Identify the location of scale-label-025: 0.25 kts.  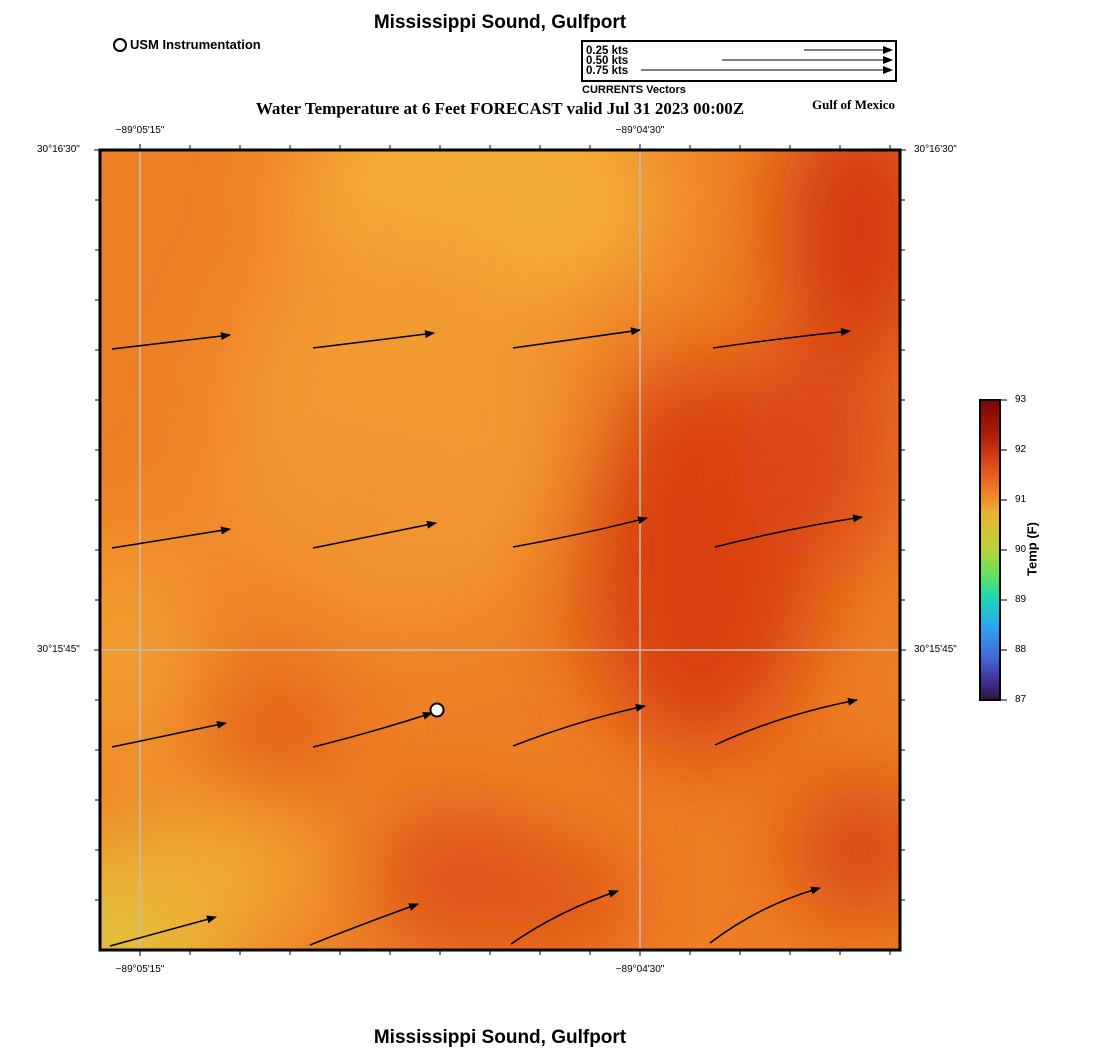
(607, 51).